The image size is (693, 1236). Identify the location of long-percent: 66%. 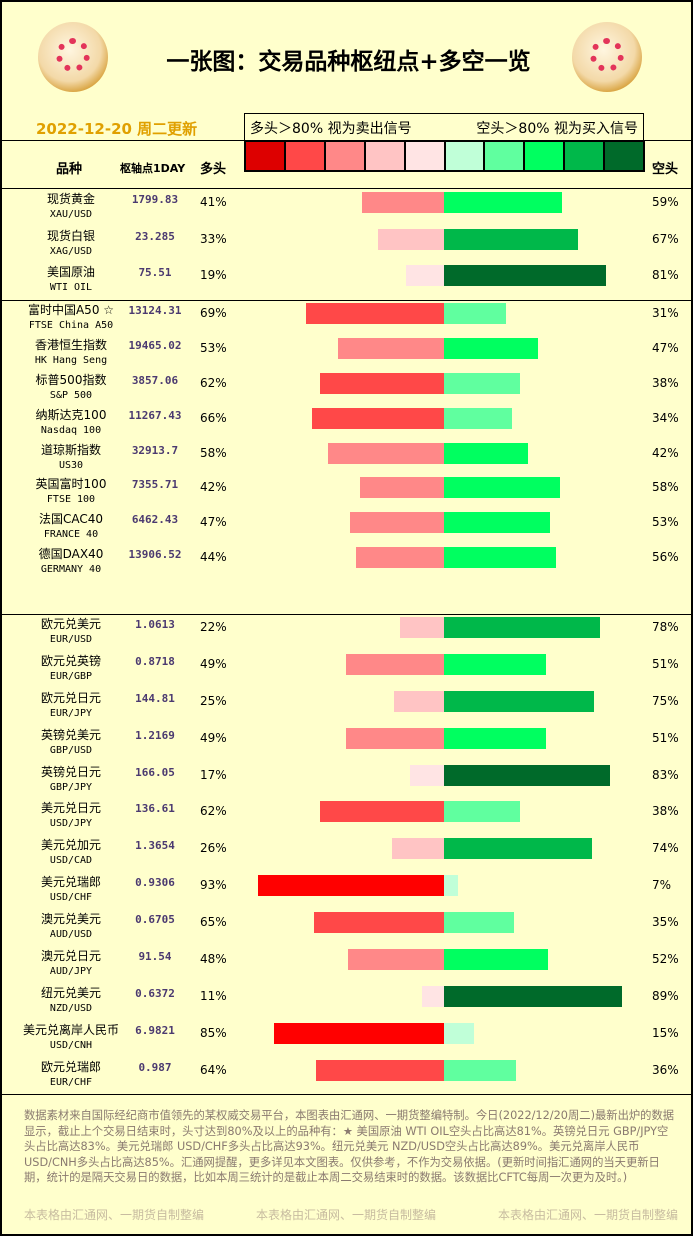
(213, 417).